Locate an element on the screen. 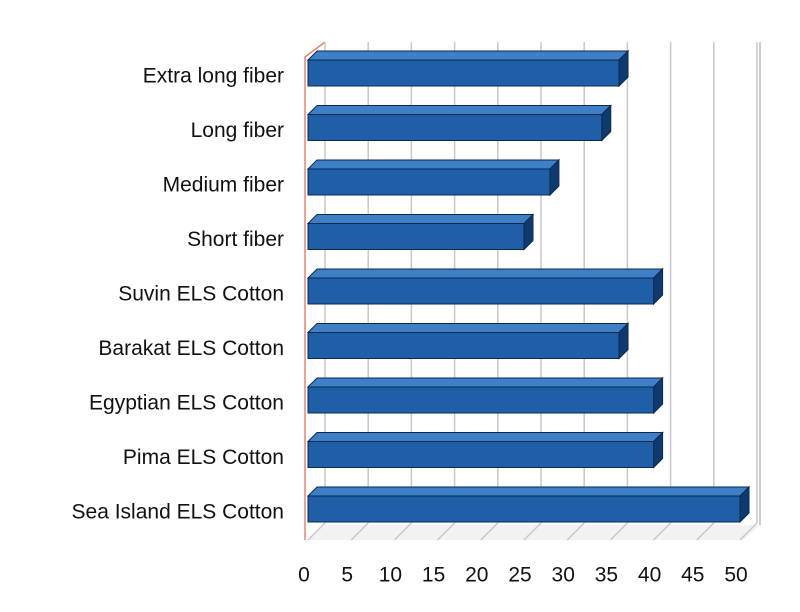  x-tick-label: 30 is located at coordinates (563, 575).